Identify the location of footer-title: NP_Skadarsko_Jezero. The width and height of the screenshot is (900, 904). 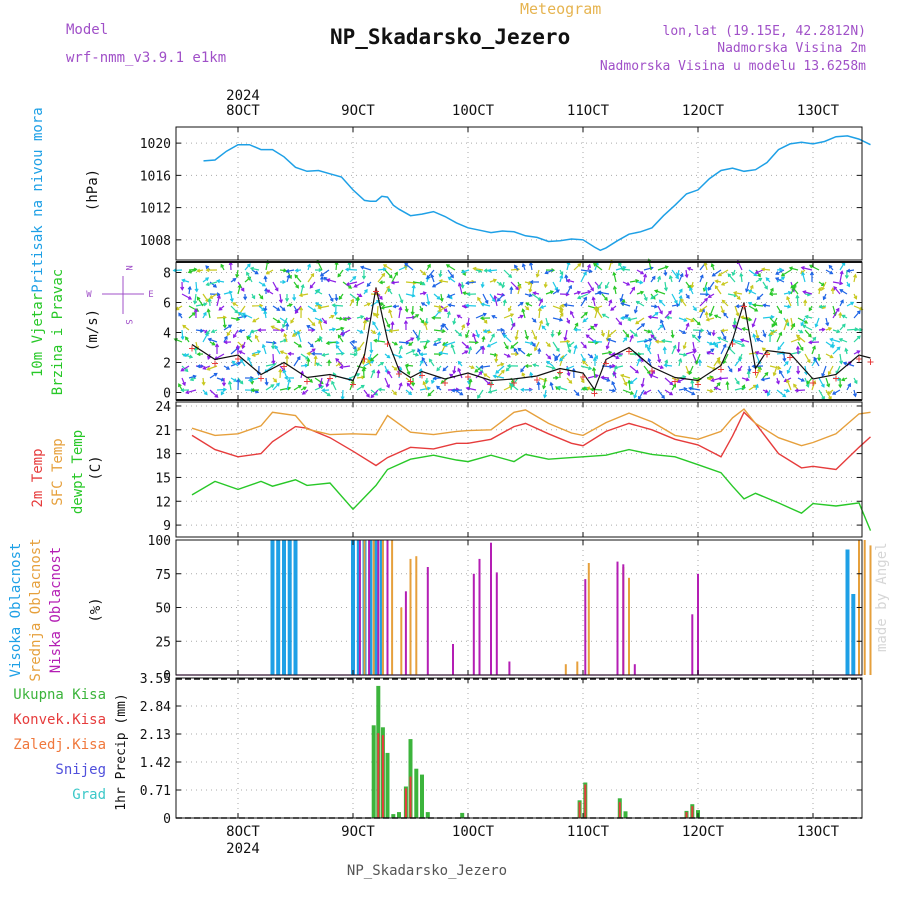
(427, 871).